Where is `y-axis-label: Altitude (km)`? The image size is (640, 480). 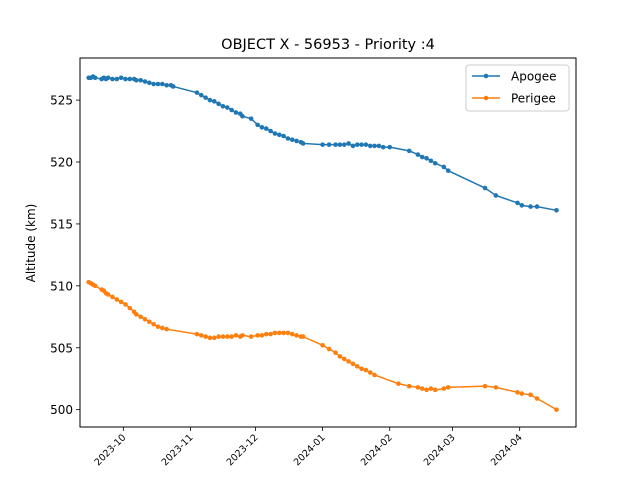 y-axis-label: Altitude (km) is located at coordinates (31, 243).